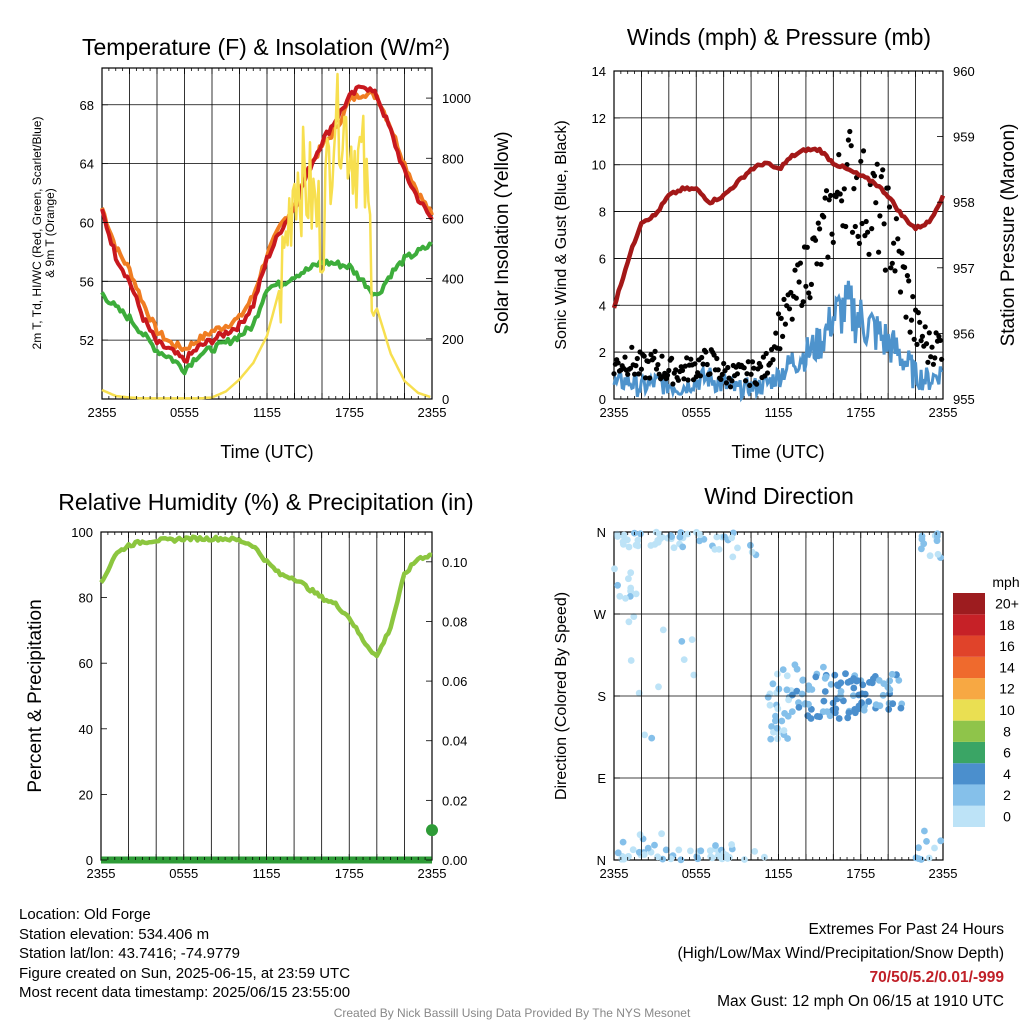  Describe the element at coordinates (456, 98) in the screenshot. I see `temperature-y2tick-label: 1000` at that location.